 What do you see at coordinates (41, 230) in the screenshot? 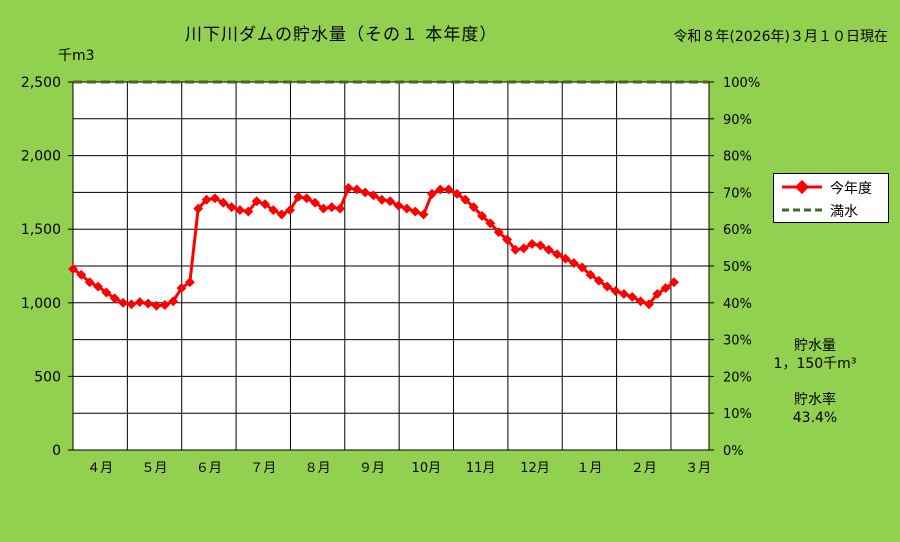
I see `y-tick-label: 1,500` at bounding box center [41, 230].